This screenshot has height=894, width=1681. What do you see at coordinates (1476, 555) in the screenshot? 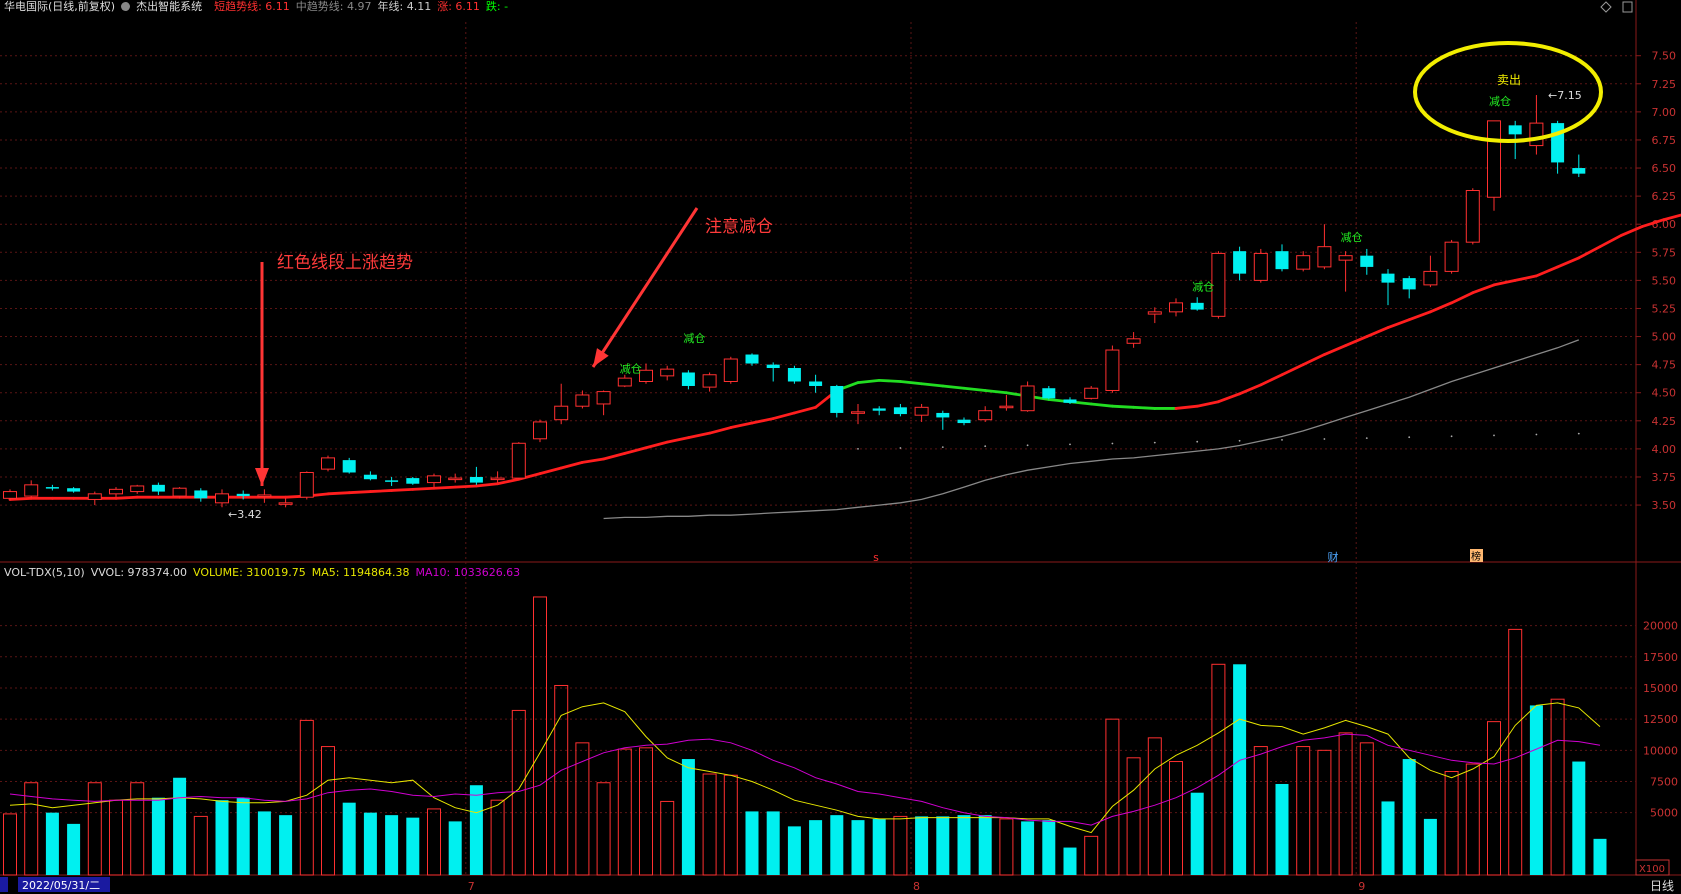
I see `event-list-badge` at bounding box center [1476, 555].